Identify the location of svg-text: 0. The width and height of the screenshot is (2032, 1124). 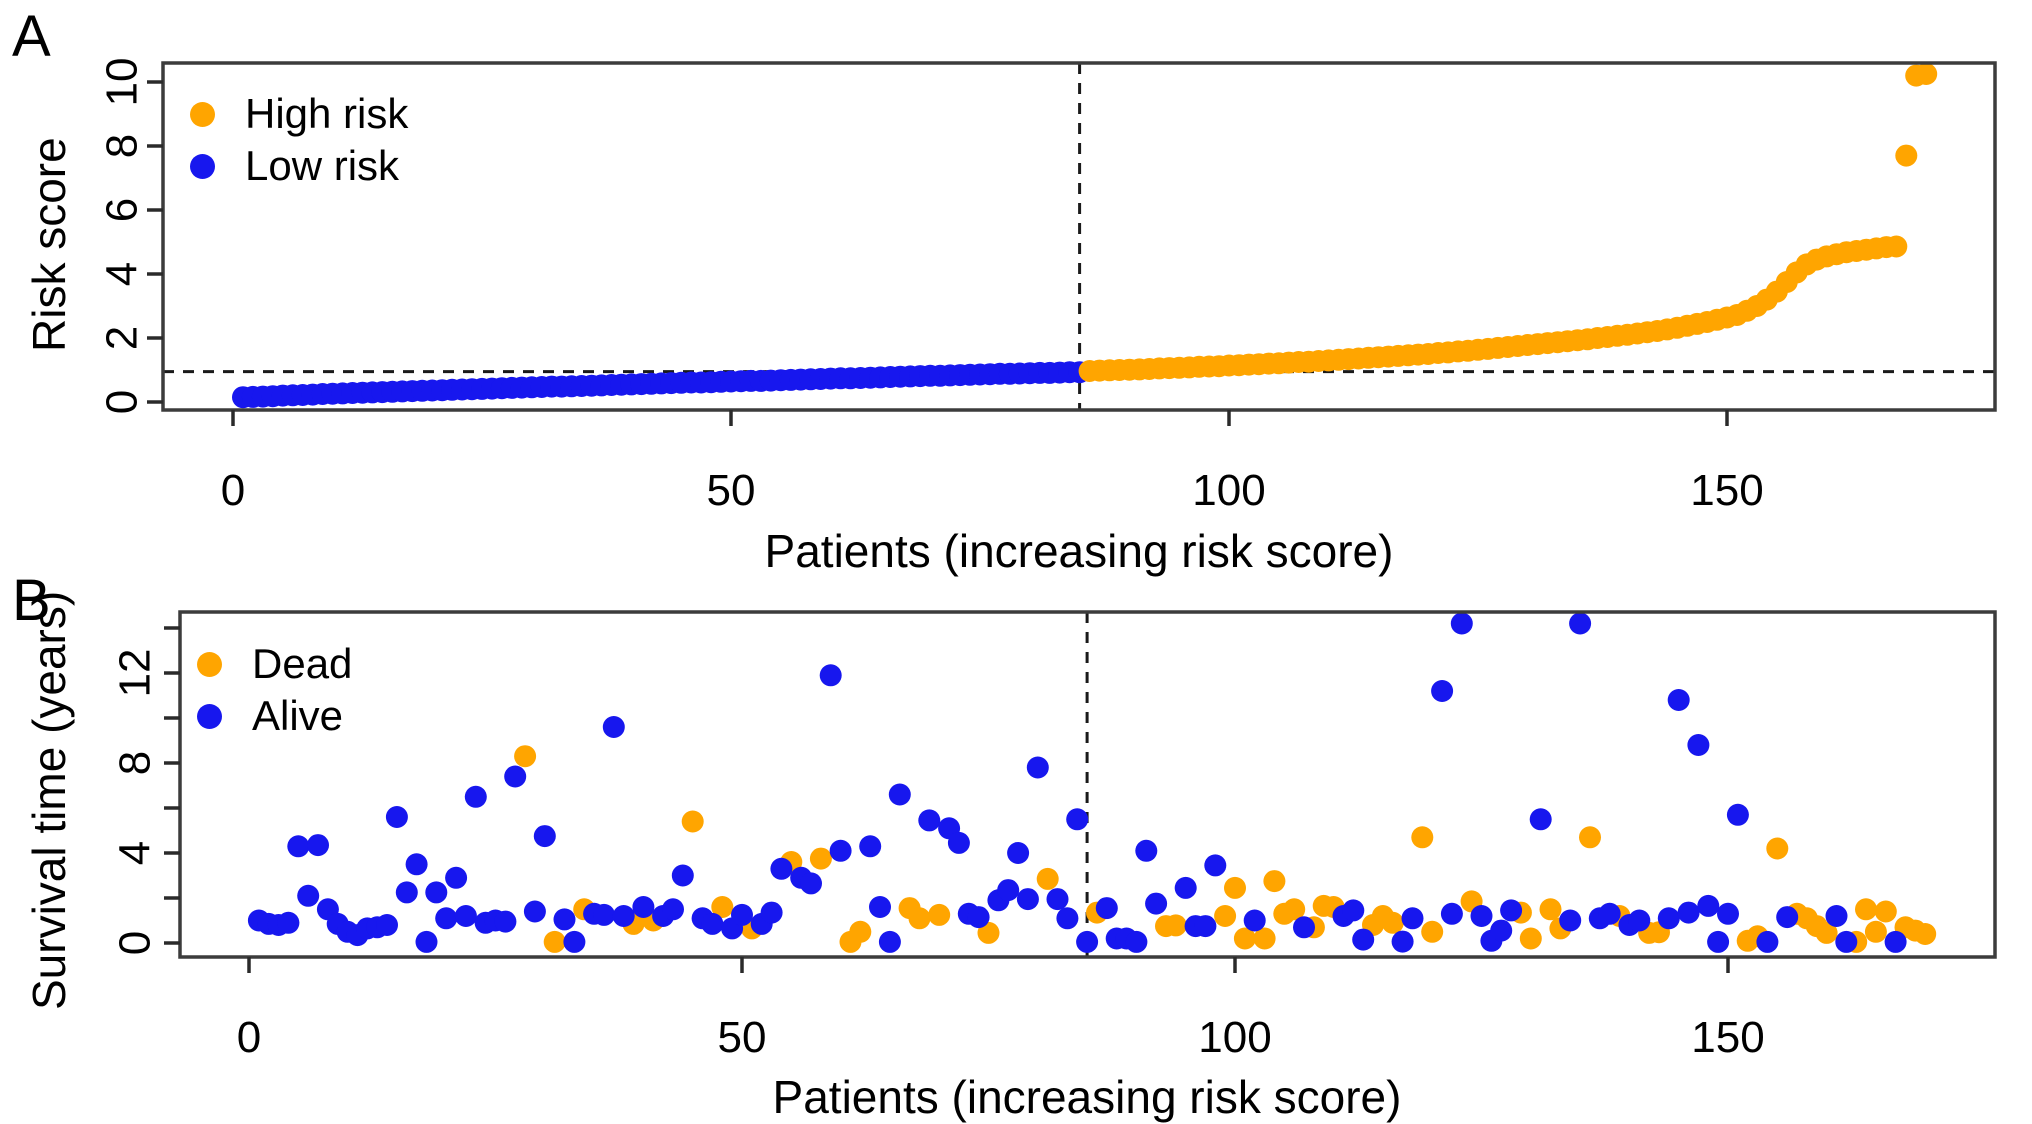
(135, 943).